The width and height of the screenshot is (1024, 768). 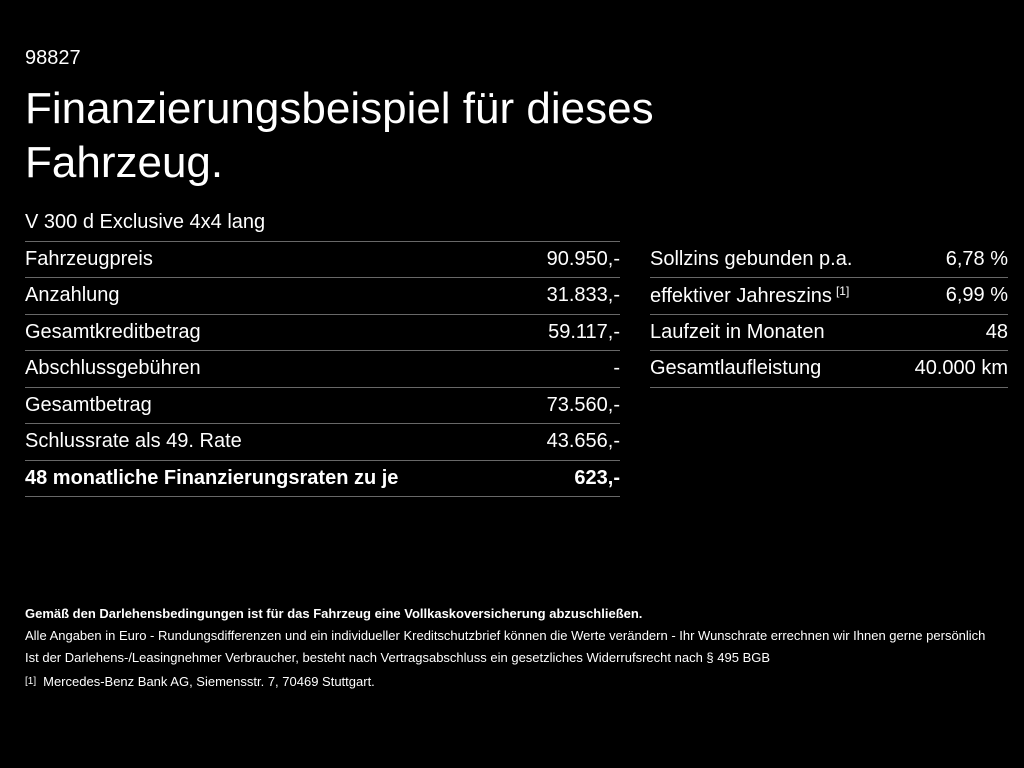 I want to click on table-row: Gesamtlaufleistung 40.000 km, so click(x=829, y=369).